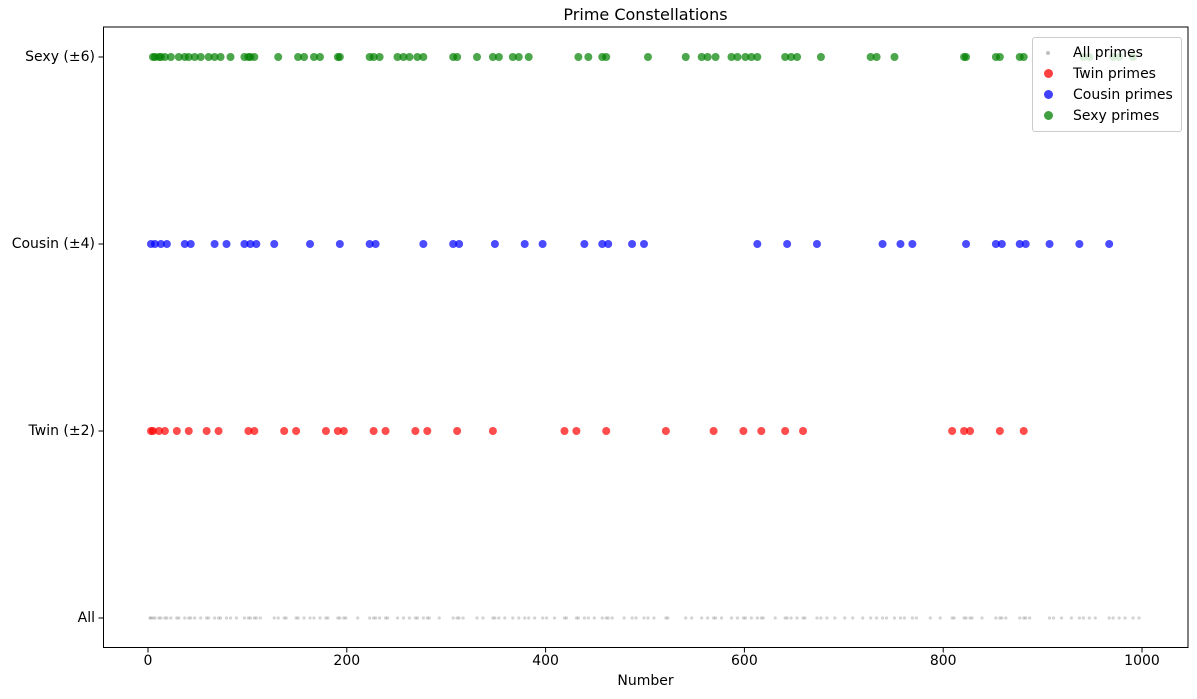 The width and height of the screenshot is (1197, 699). What do you see at coordinates (1048, 94) in the screenshot?
I see `legend-marker-wrap` at bounding box center [1048, 94].